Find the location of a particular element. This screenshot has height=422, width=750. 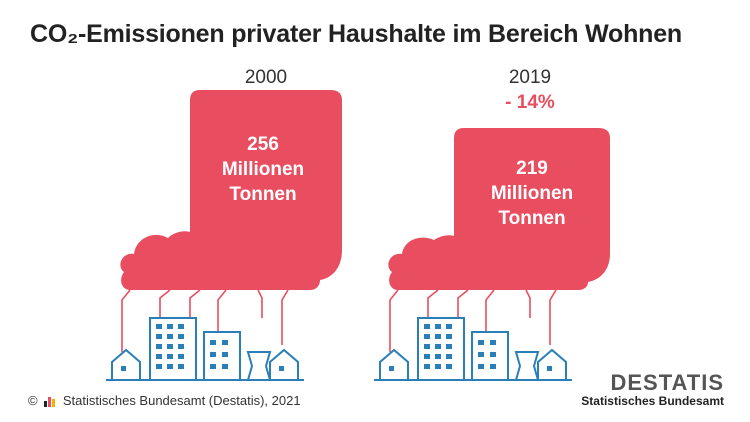

brand-sub: Statistisches Bundesamt is located at coordinates (652, 401).